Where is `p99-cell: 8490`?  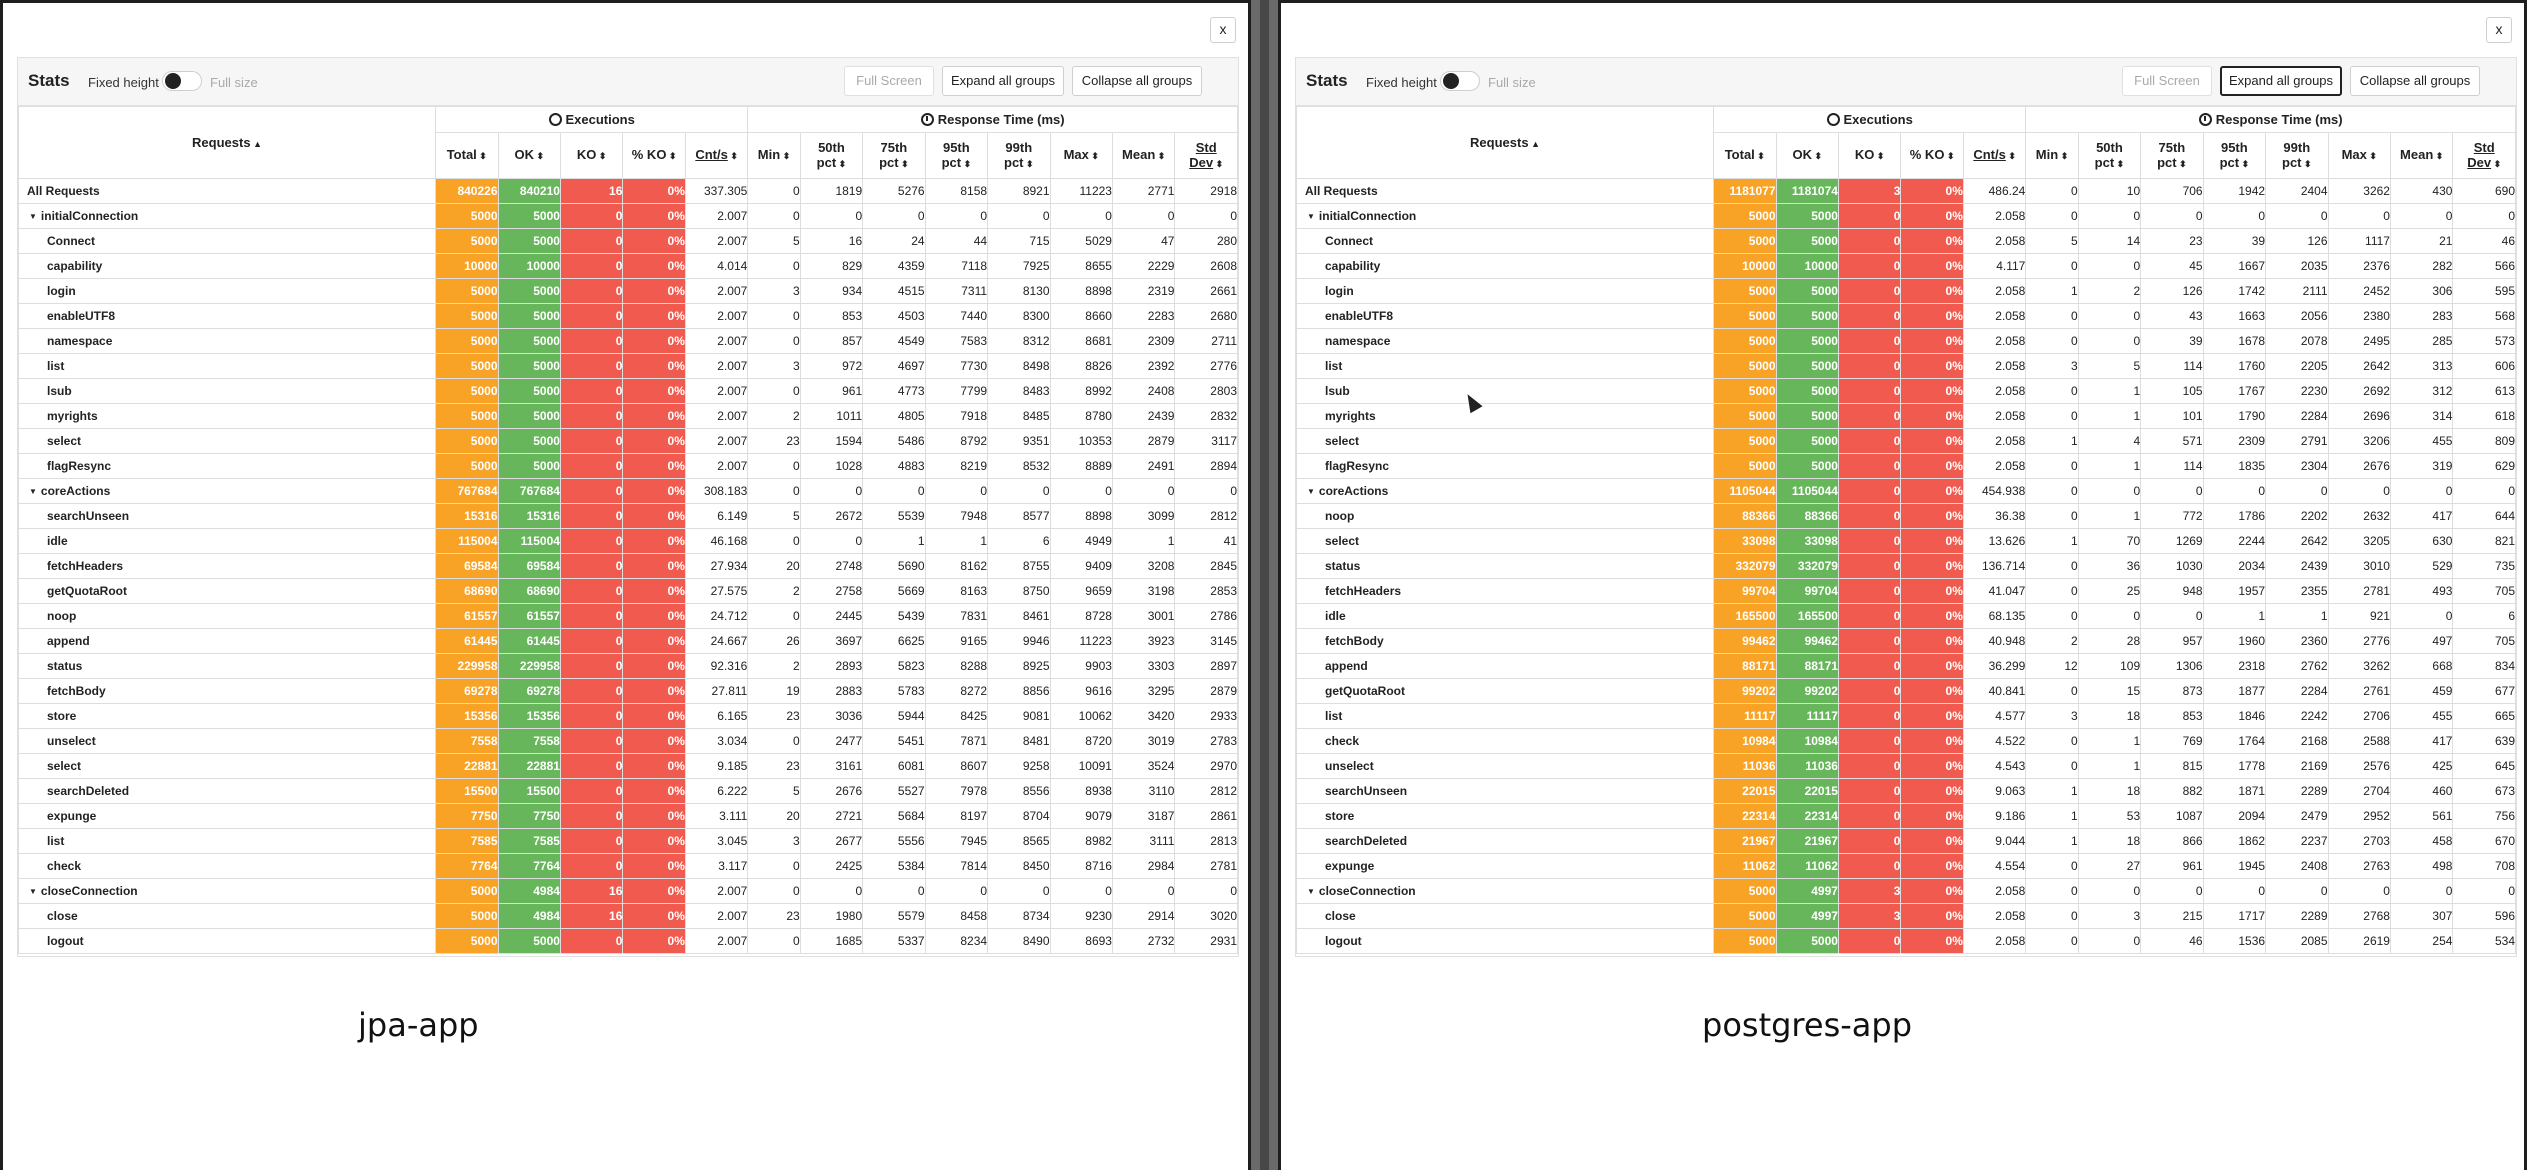
p99-cell: 8490 is located at coordinates (1019, 941).